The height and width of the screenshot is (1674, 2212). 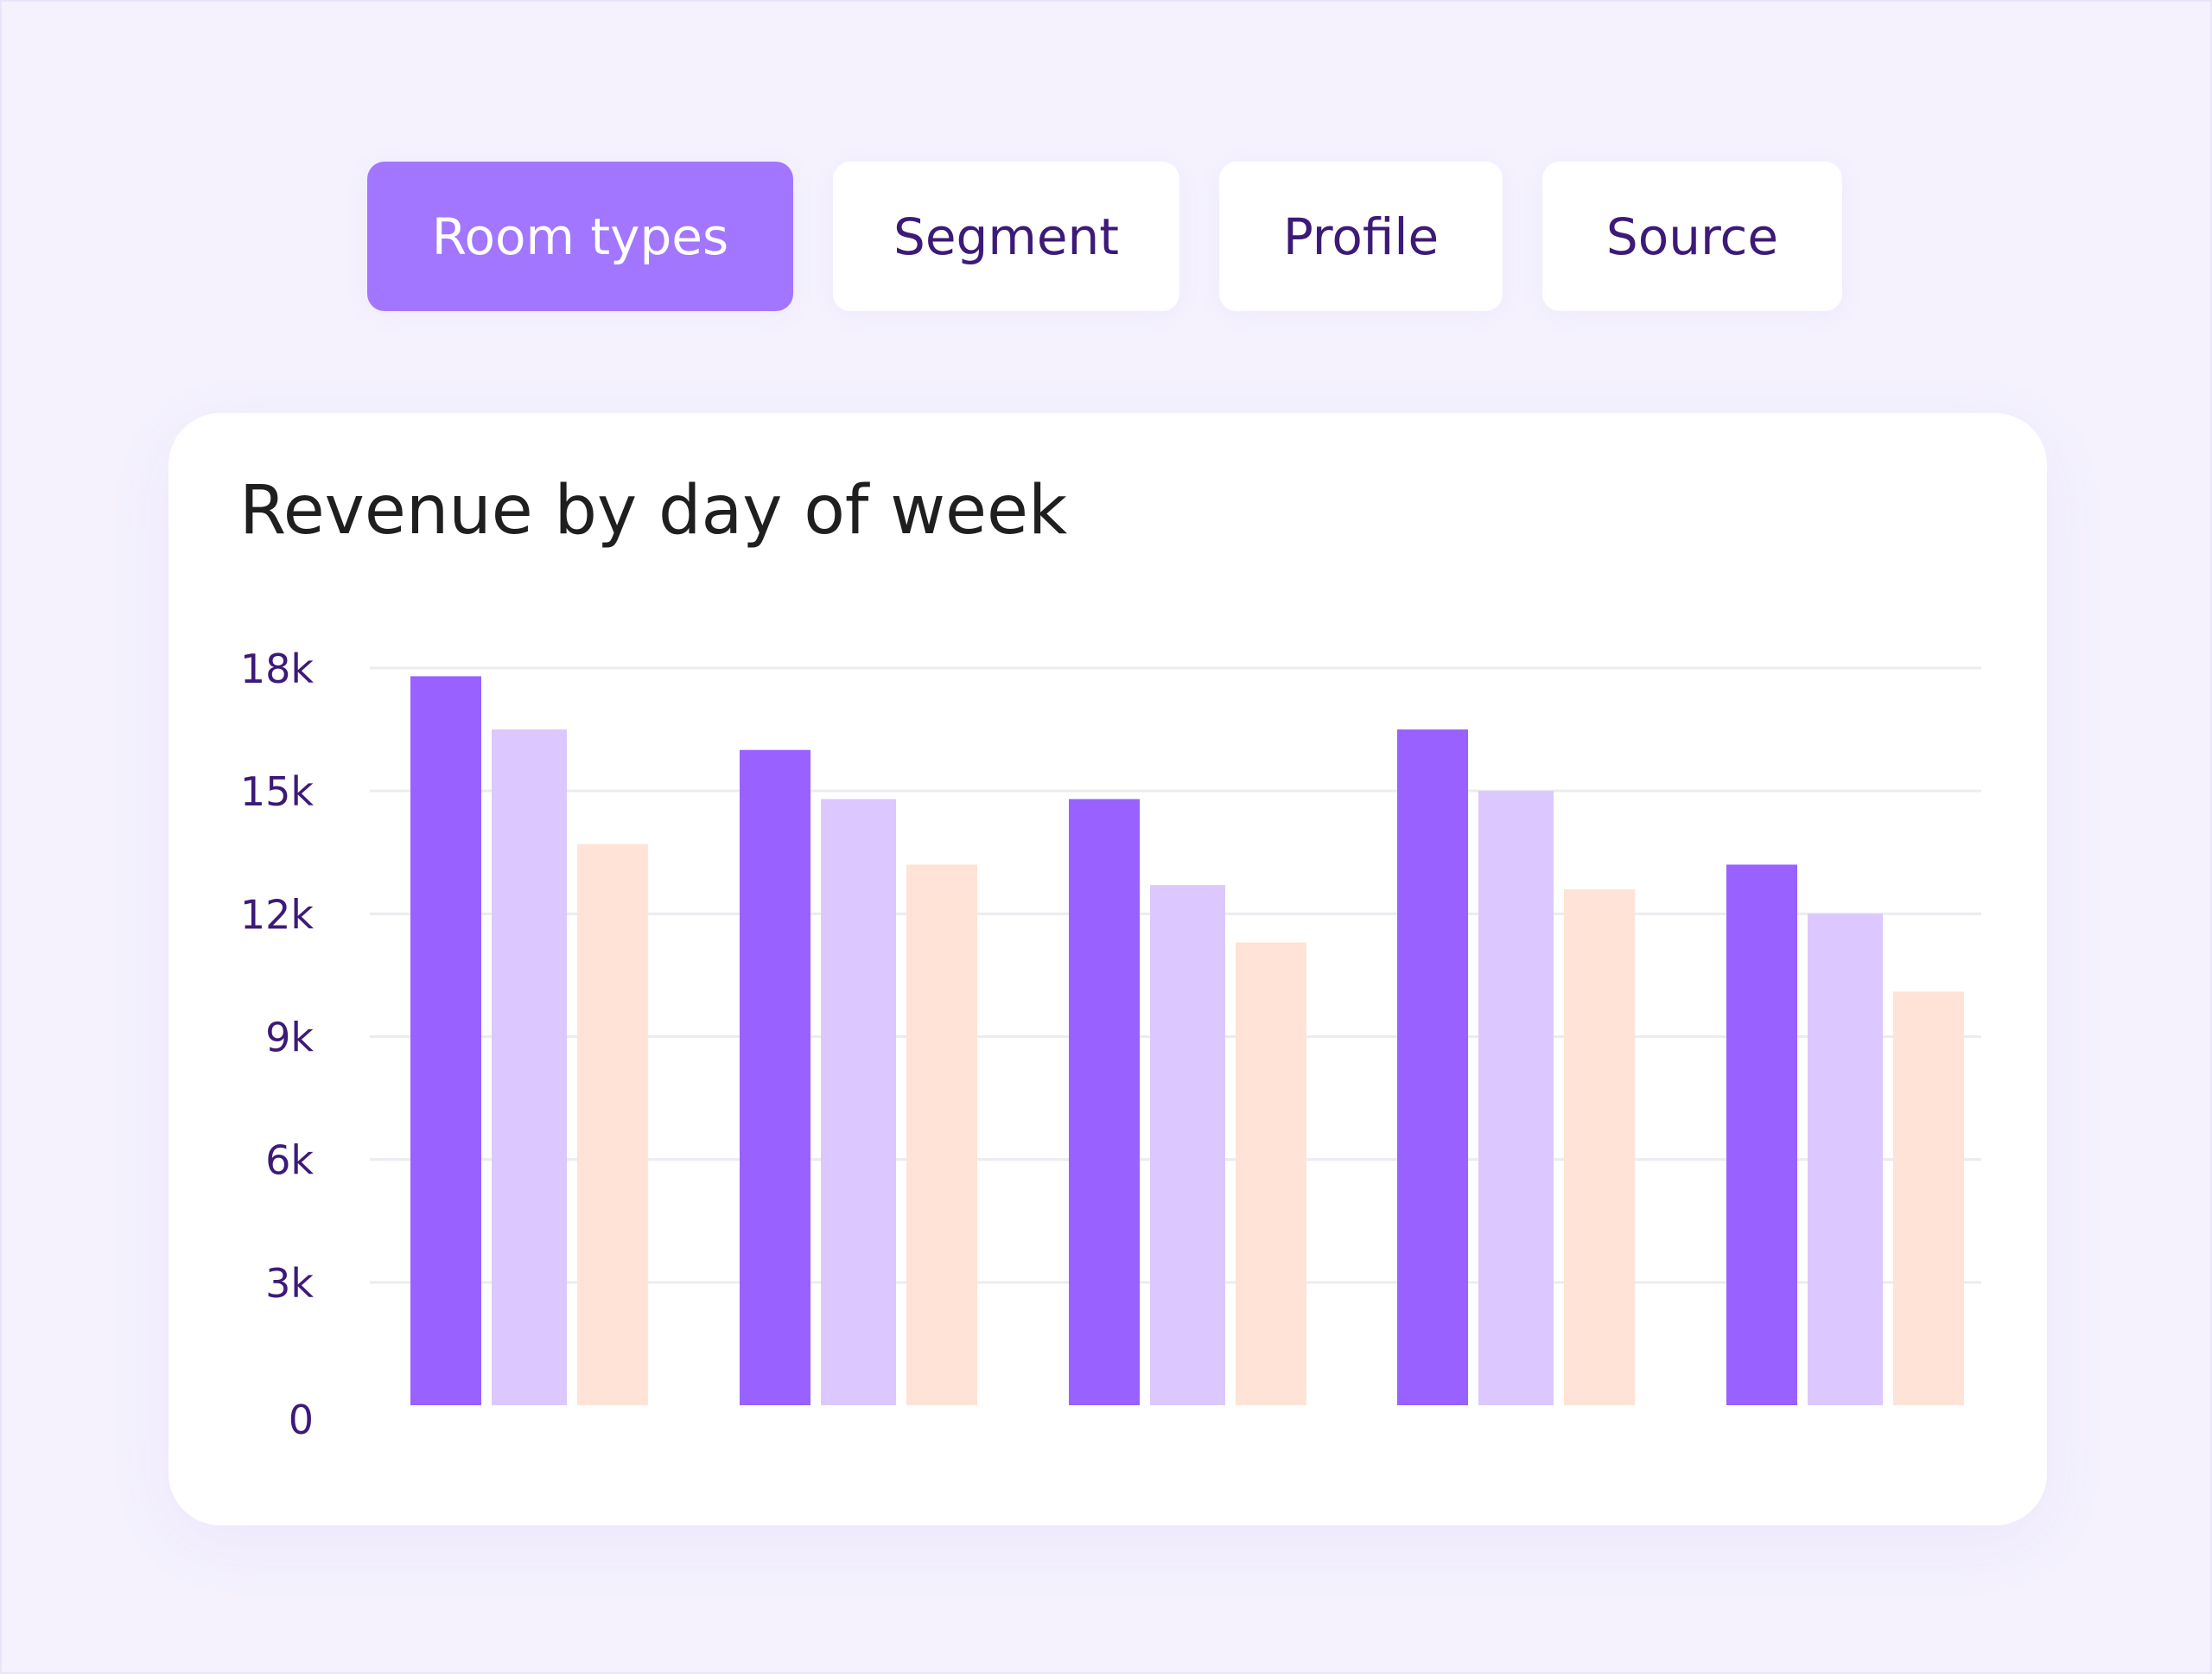 I want to click on tab-segment: Segment, so click(x=1006, y=236).